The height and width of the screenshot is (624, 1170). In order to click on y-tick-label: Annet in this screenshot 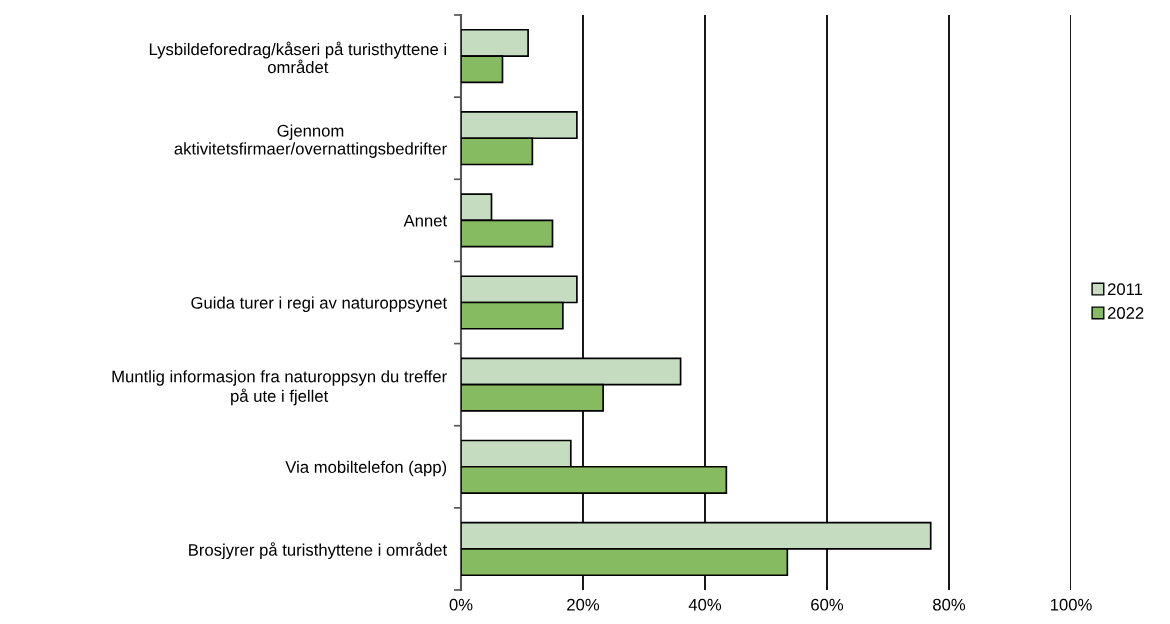, I will do `click(425, 220)`.